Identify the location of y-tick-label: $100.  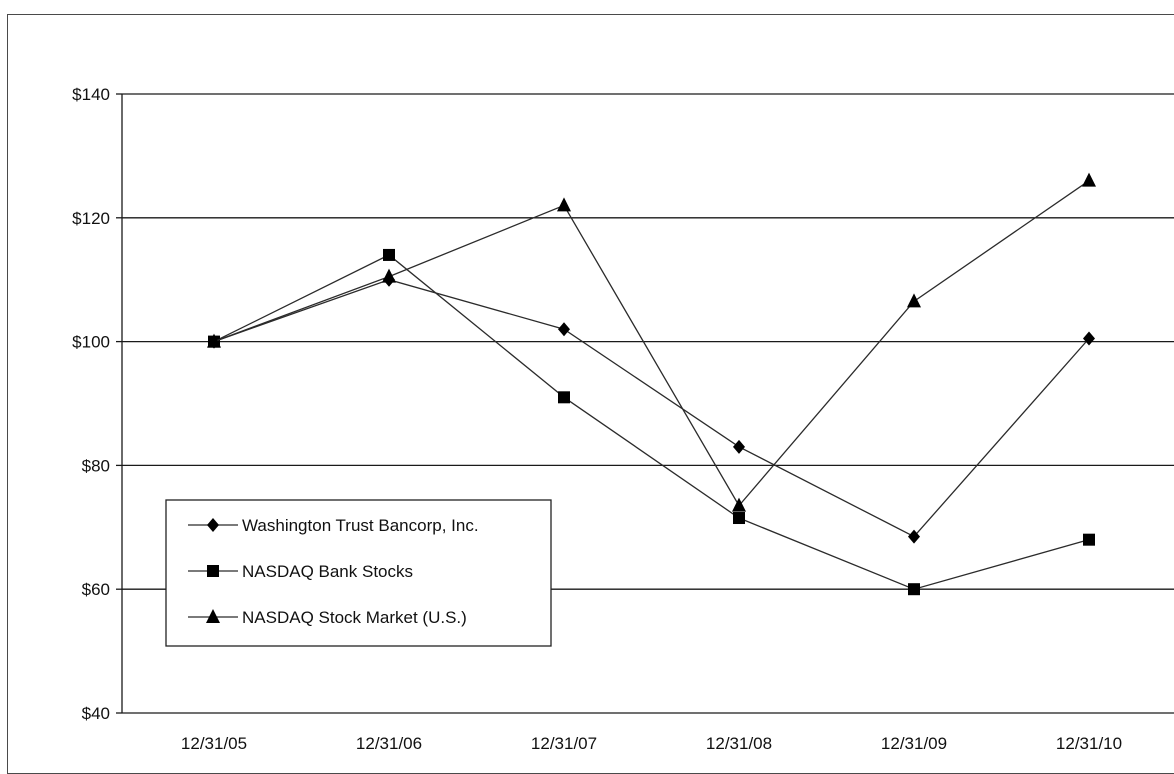
(91, 342).